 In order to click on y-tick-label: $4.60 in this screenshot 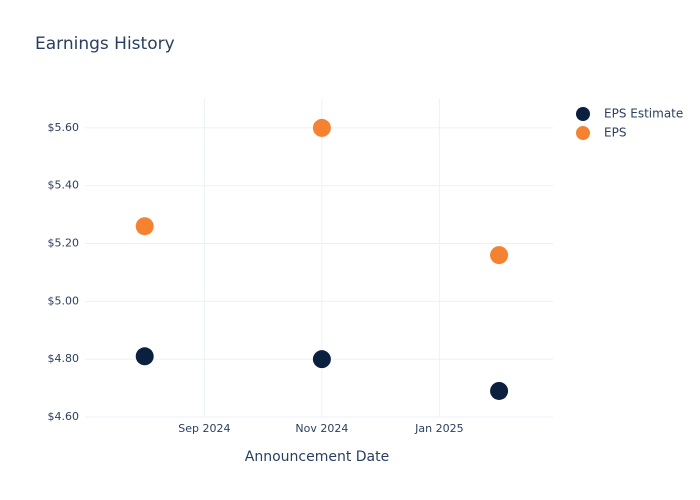, I will do `click(64, 416)`.